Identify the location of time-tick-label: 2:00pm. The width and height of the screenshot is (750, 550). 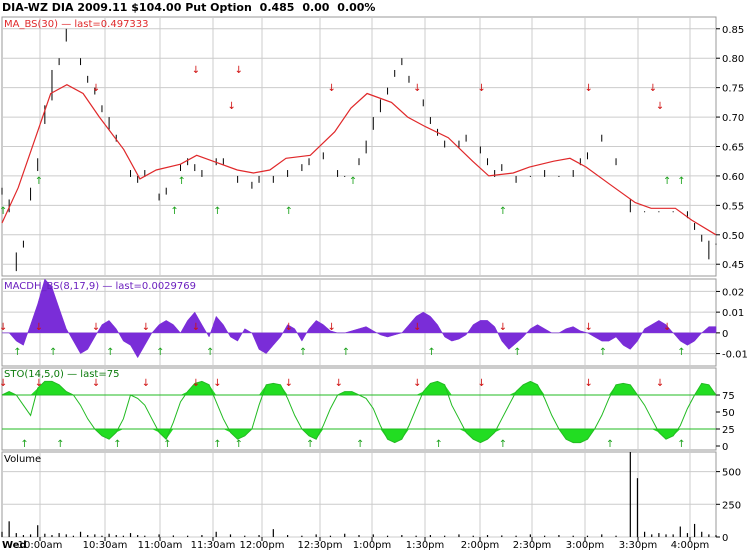
(480, 545).